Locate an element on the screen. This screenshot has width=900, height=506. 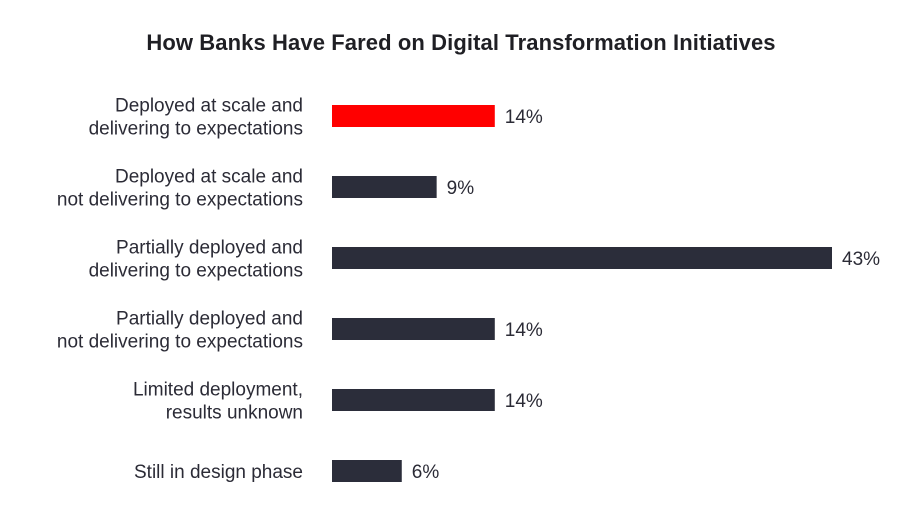
category-label-2-line-1: Deployed at scale and is located at coordinates (209, 177).